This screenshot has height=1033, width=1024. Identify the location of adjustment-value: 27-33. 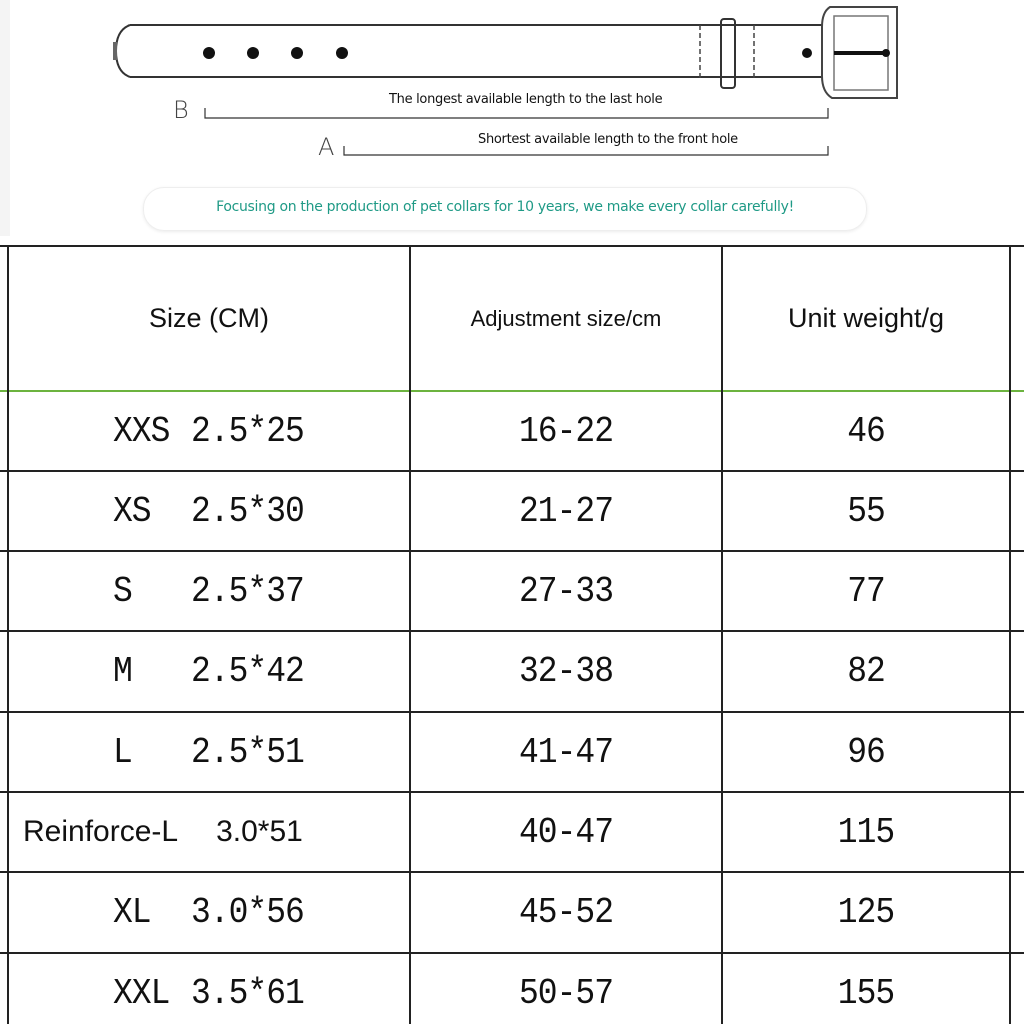
(566, 591).